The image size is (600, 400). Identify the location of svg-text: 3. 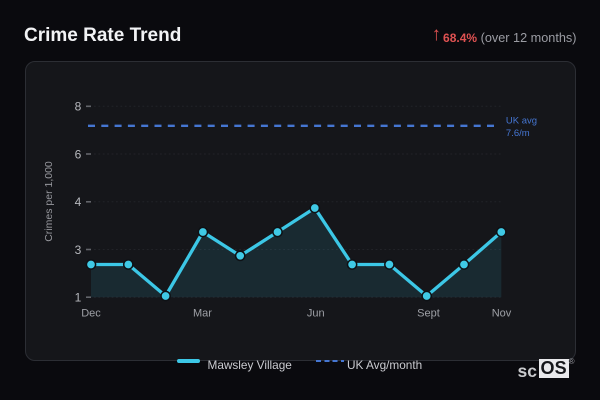
(78, 250).